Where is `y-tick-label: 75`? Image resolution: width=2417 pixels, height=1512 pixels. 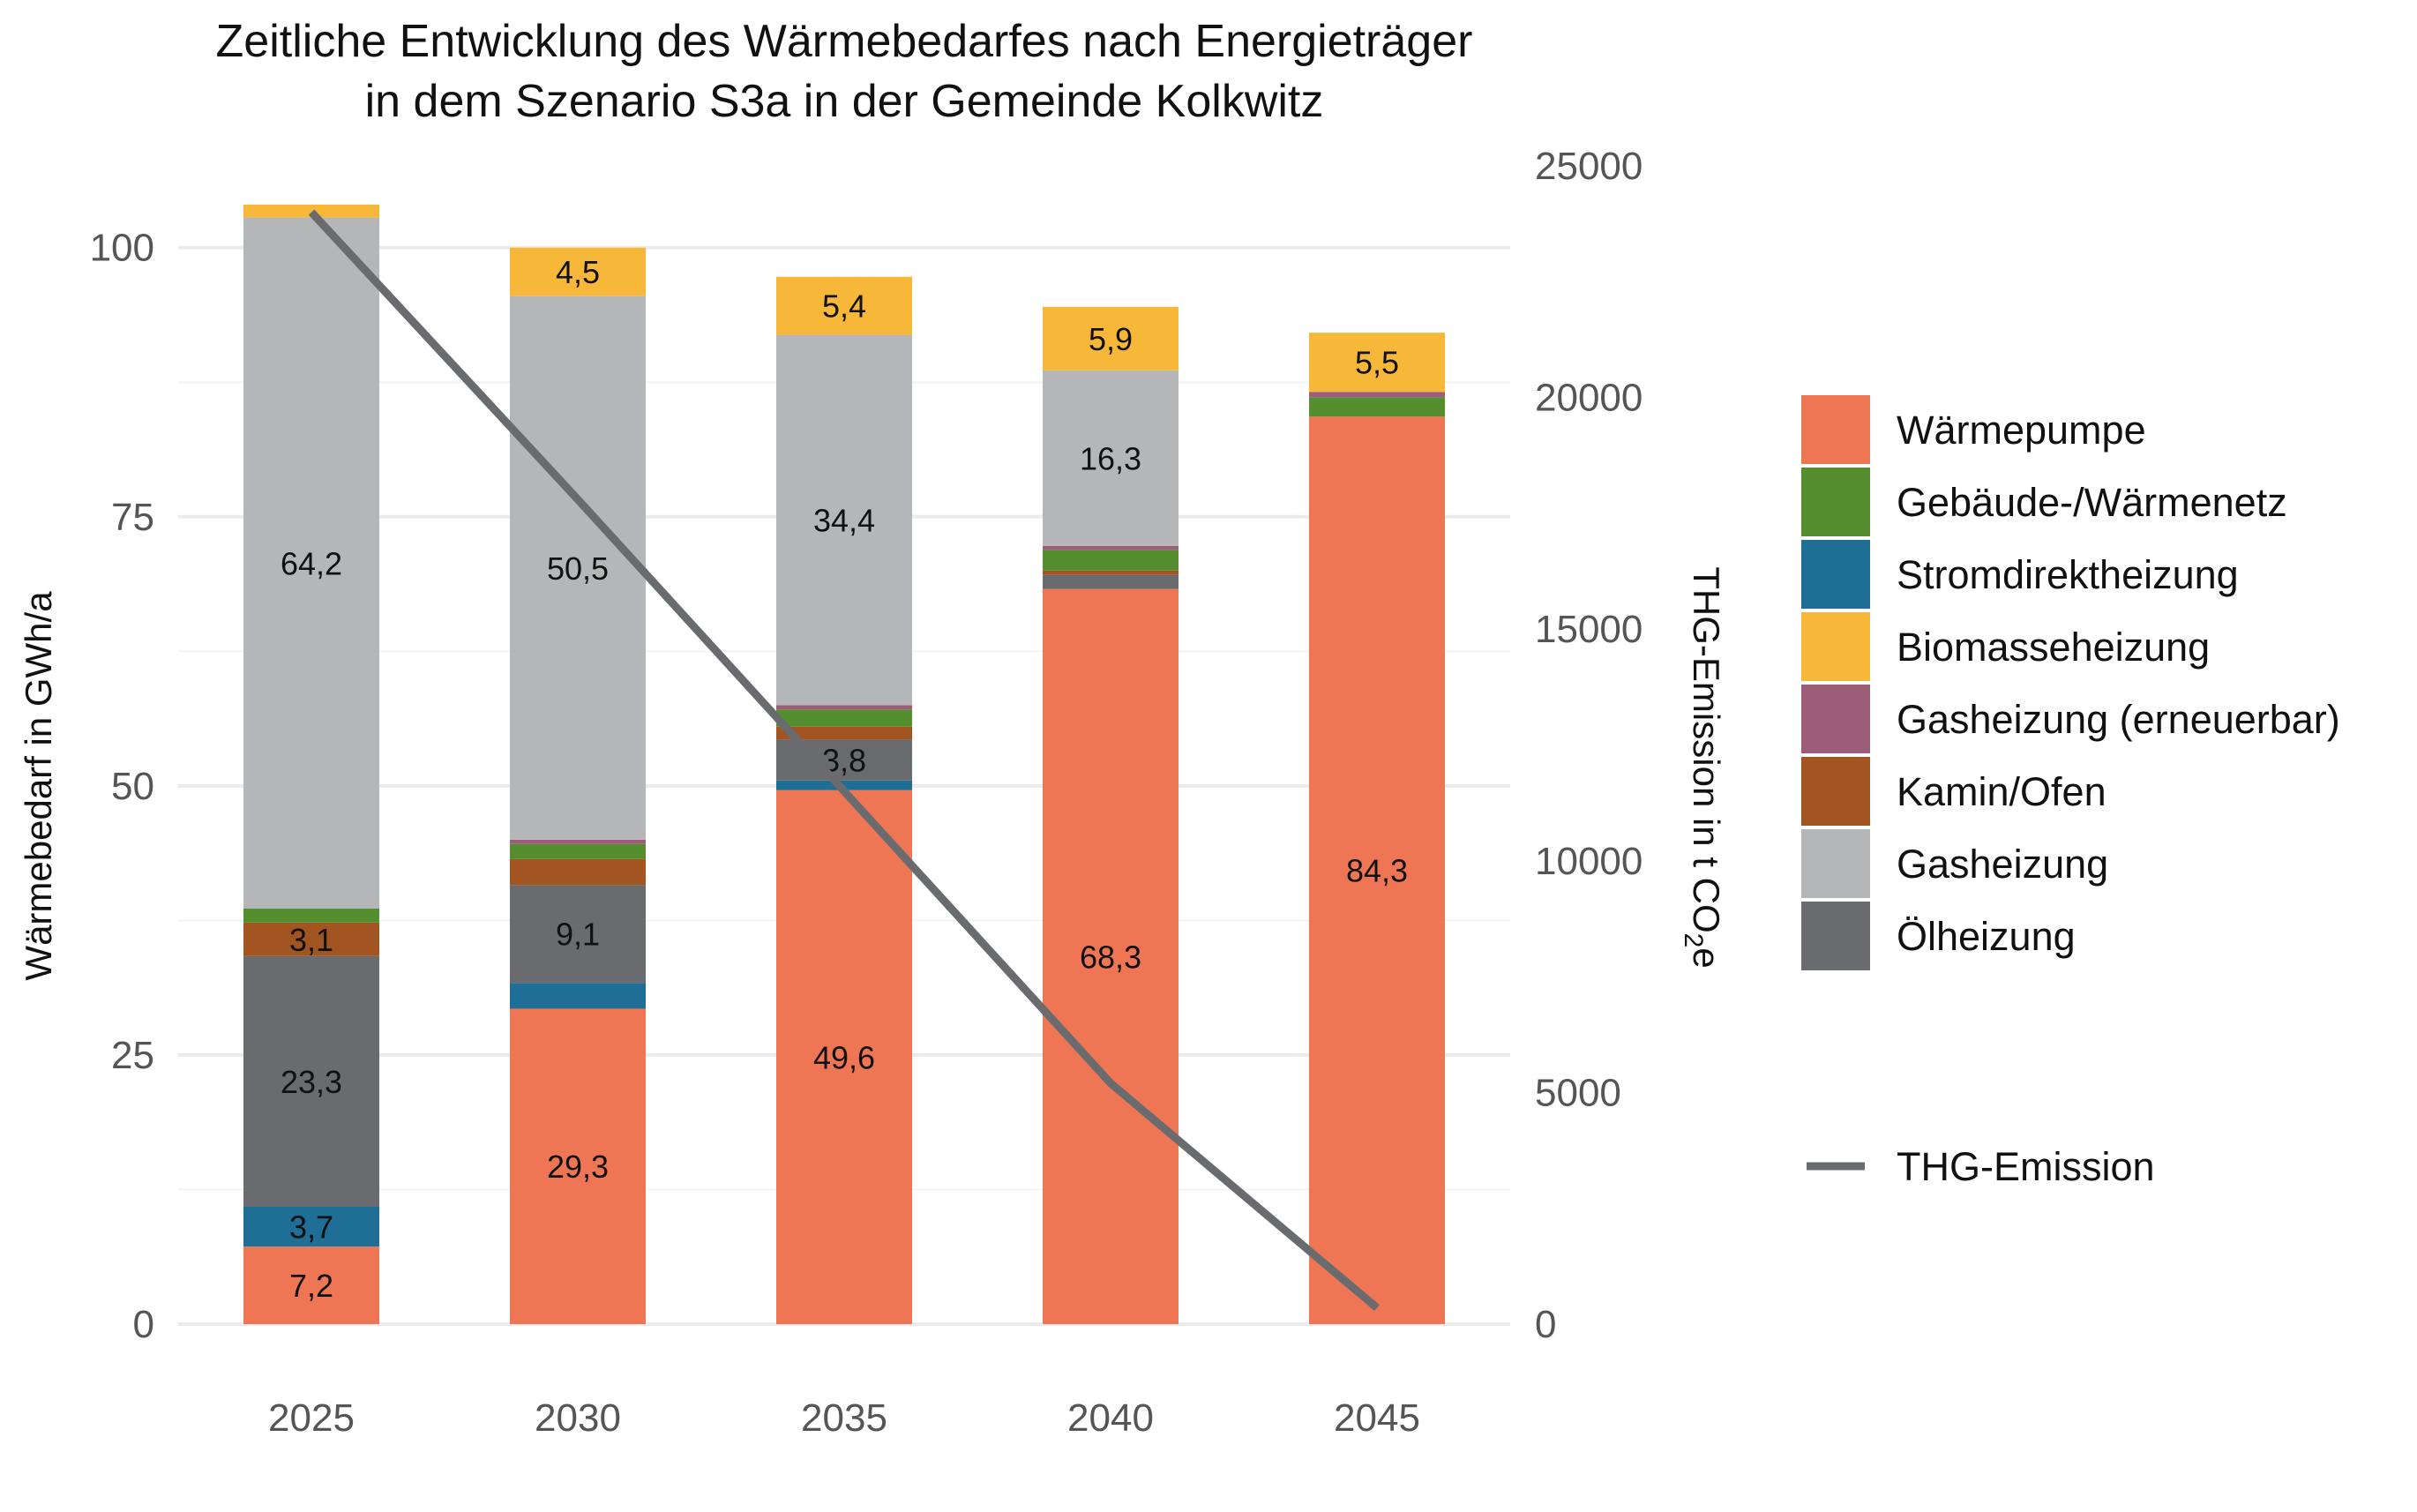
y-tick-label: 75 is located at coordinates (132, 517).